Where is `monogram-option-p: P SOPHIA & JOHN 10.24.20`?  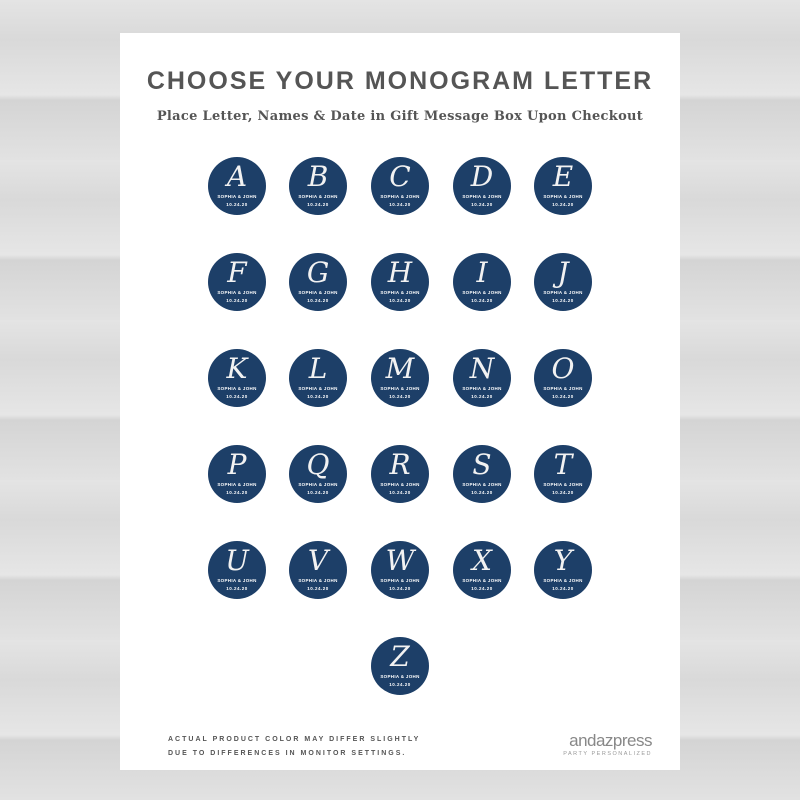
monogram-option-p: P SOPHIA & JOHN 10.24.20 is located at coordinates (237, 474).